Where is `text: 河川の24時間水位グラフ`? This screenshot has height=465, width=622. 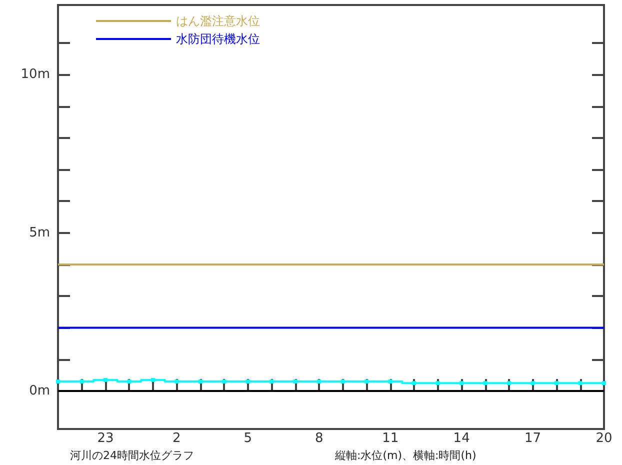 text: 河川の24時間水位グラフ is located at coordinates (132, 455).